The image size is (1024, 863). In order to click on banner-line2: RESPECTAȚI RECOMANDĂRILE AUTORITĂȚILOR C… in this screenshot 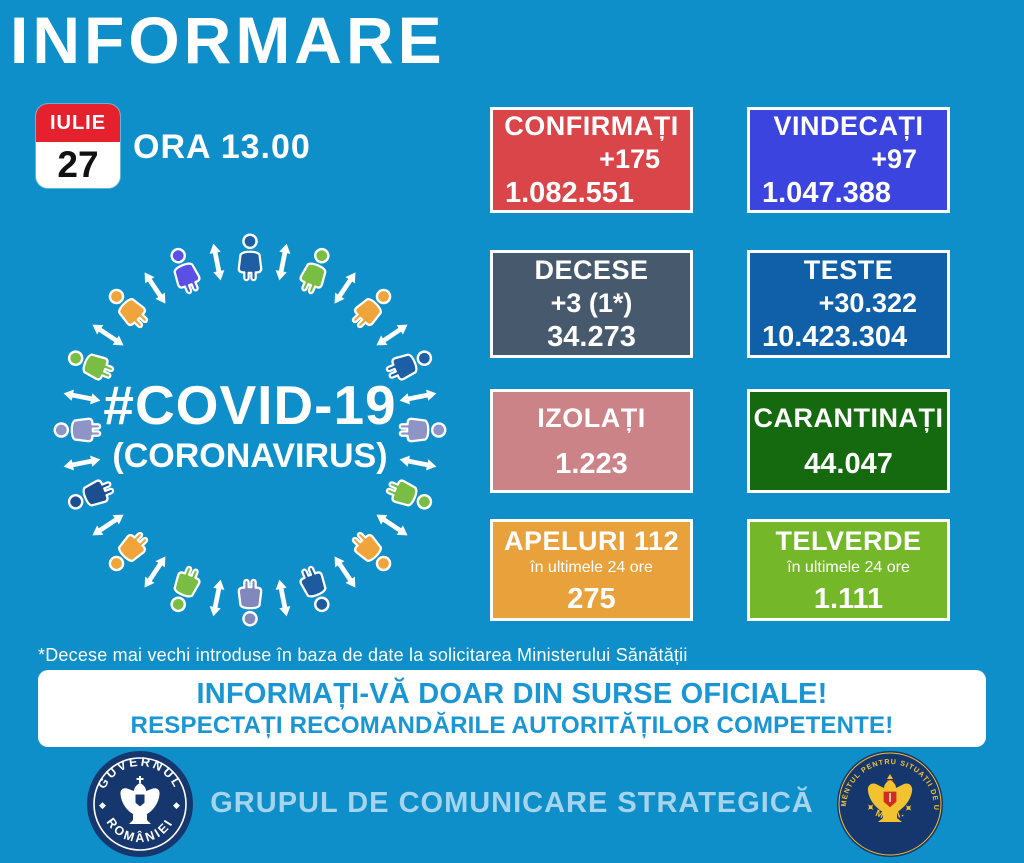, I will do `click(512, 725)`.